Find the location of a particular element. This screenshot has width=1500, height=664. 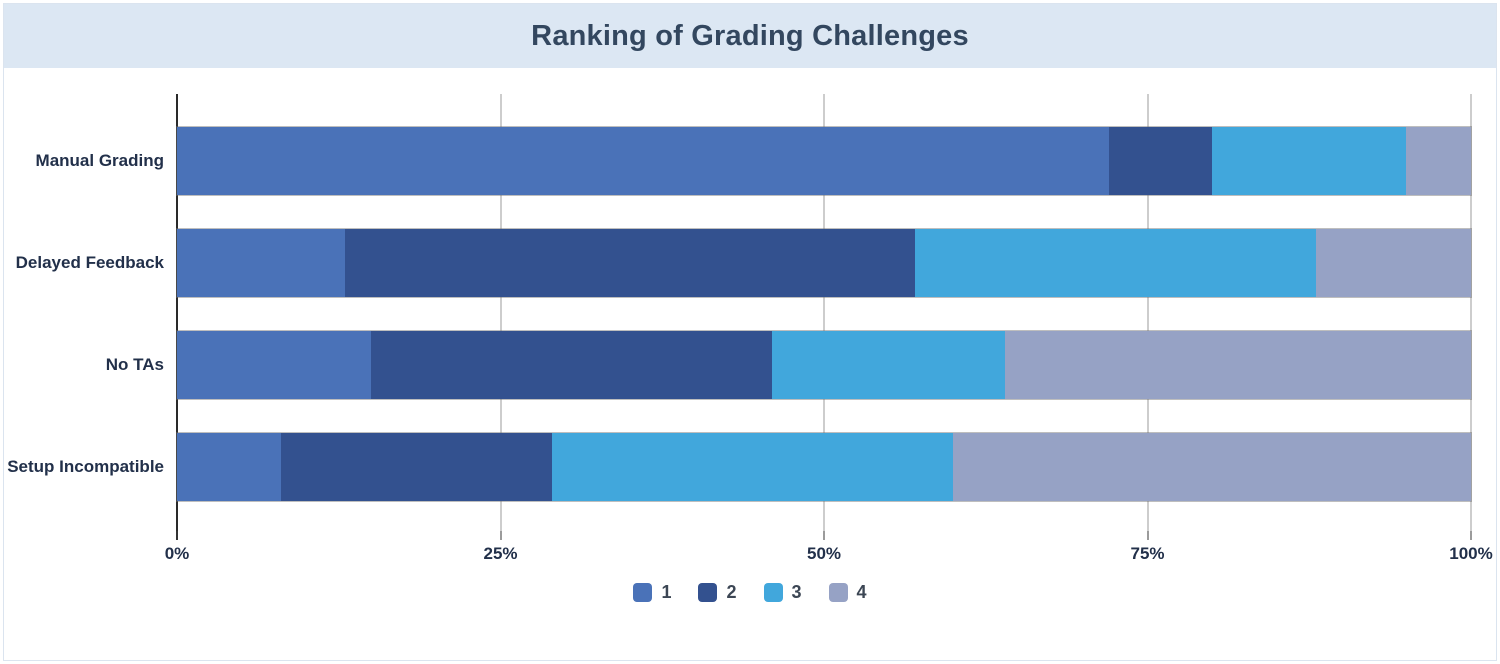

category-label: No TAs is located at coordinates (134, 364).